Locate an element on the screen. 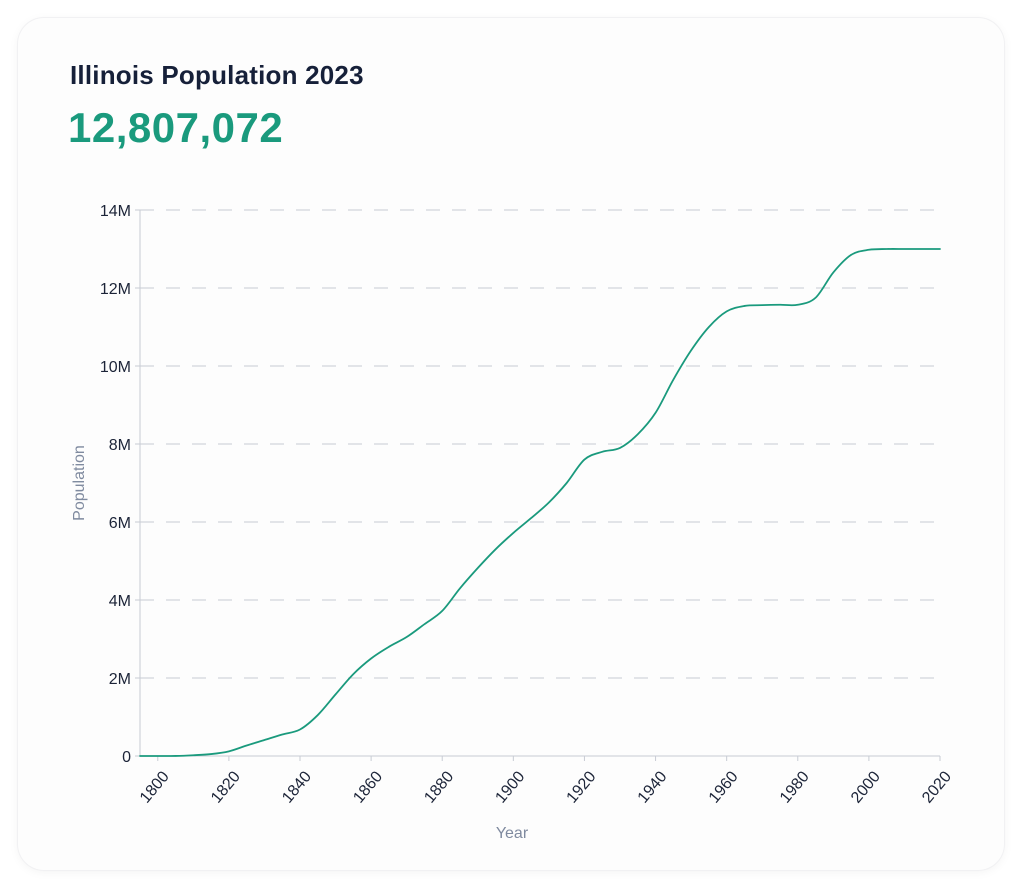 Image resolution: width=1024 pixels, height=888 pixels. y-tick-label: 10M is located at coordinates (115, 367).